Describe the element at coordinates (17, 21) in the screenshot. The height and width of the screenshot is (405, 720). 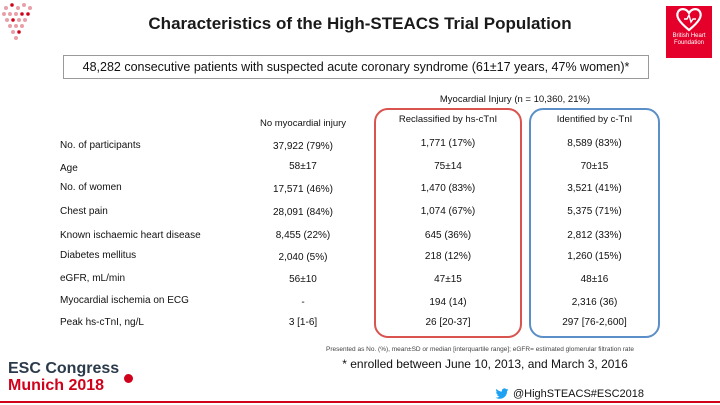
I see `decorative-heart-dots` at that location.